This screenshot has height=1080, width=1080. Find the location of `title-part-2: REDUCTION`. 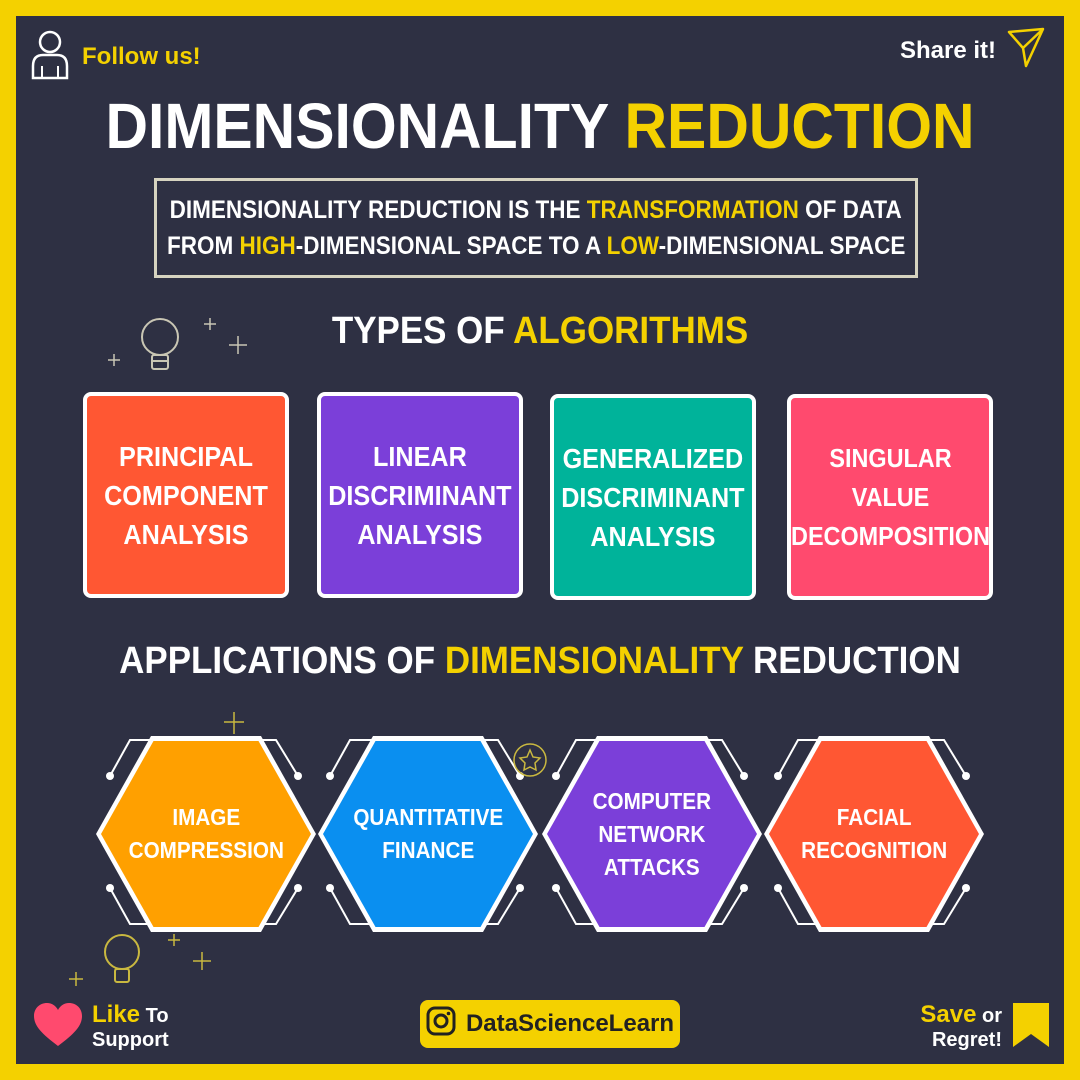

title-part-2: REDUCTION is located at coordinates (799, 126).